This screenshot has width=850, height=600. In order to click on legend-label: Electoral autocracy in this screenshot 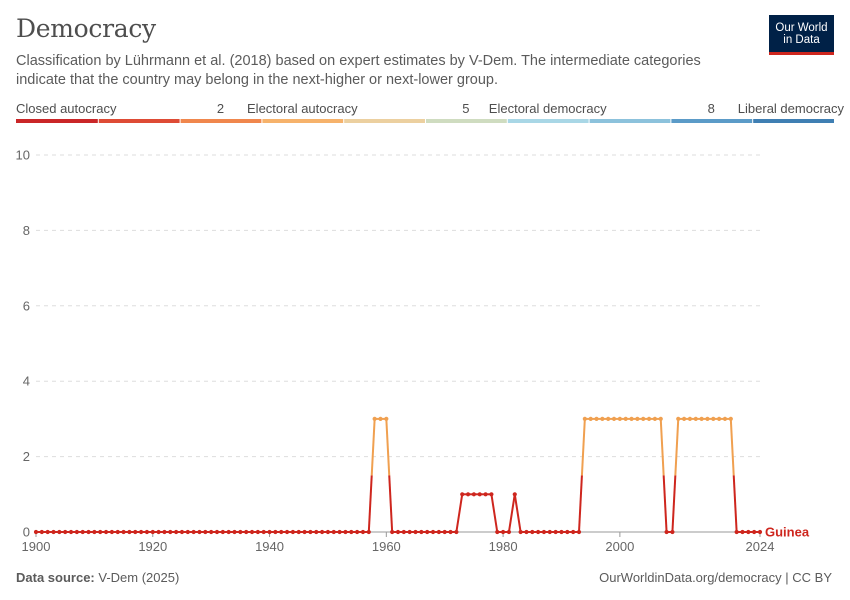, I will do `click(302, 108)`.